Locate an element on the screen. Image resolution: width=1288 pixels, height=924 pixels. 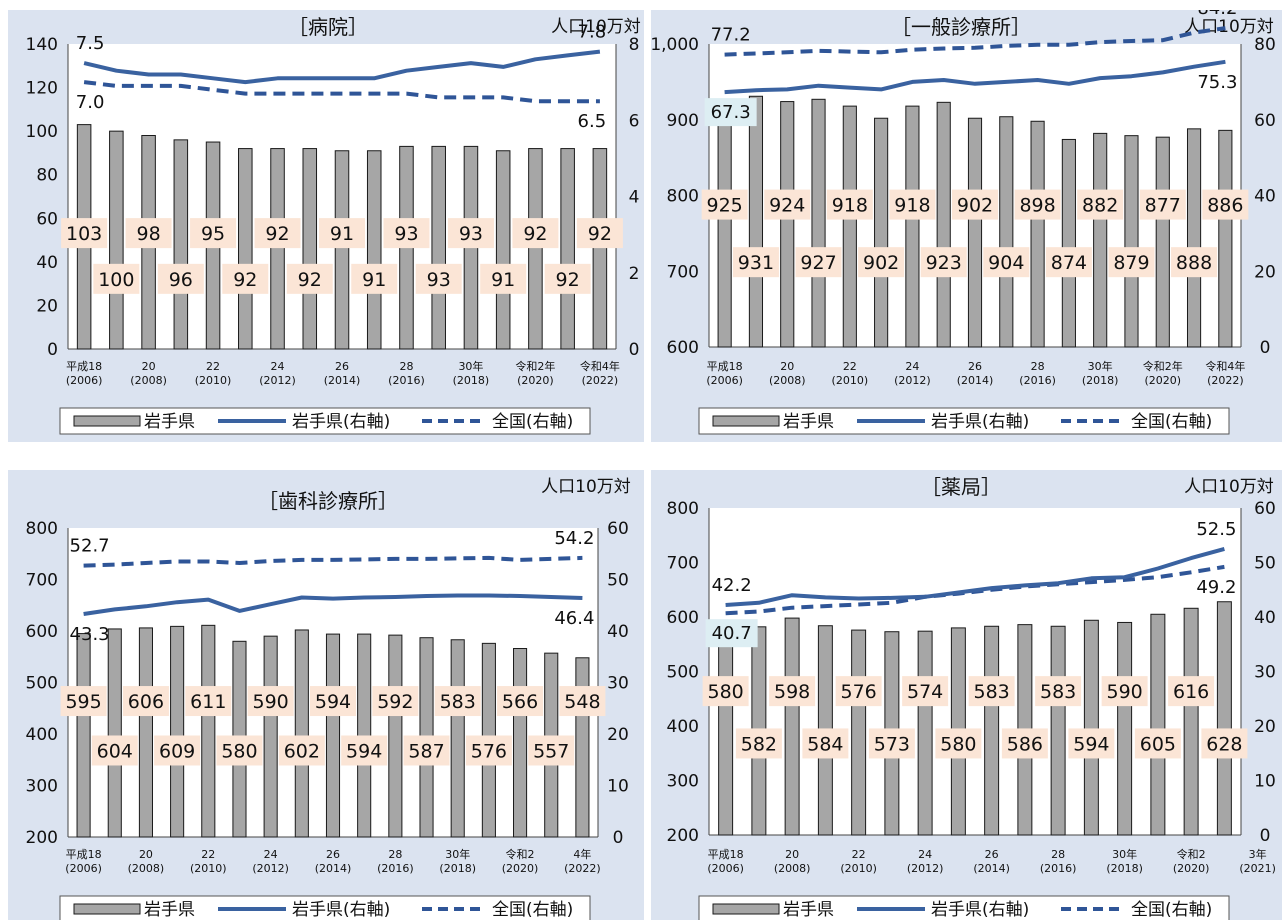
bar-value-label: 604 is located at coordinates (115, 751).